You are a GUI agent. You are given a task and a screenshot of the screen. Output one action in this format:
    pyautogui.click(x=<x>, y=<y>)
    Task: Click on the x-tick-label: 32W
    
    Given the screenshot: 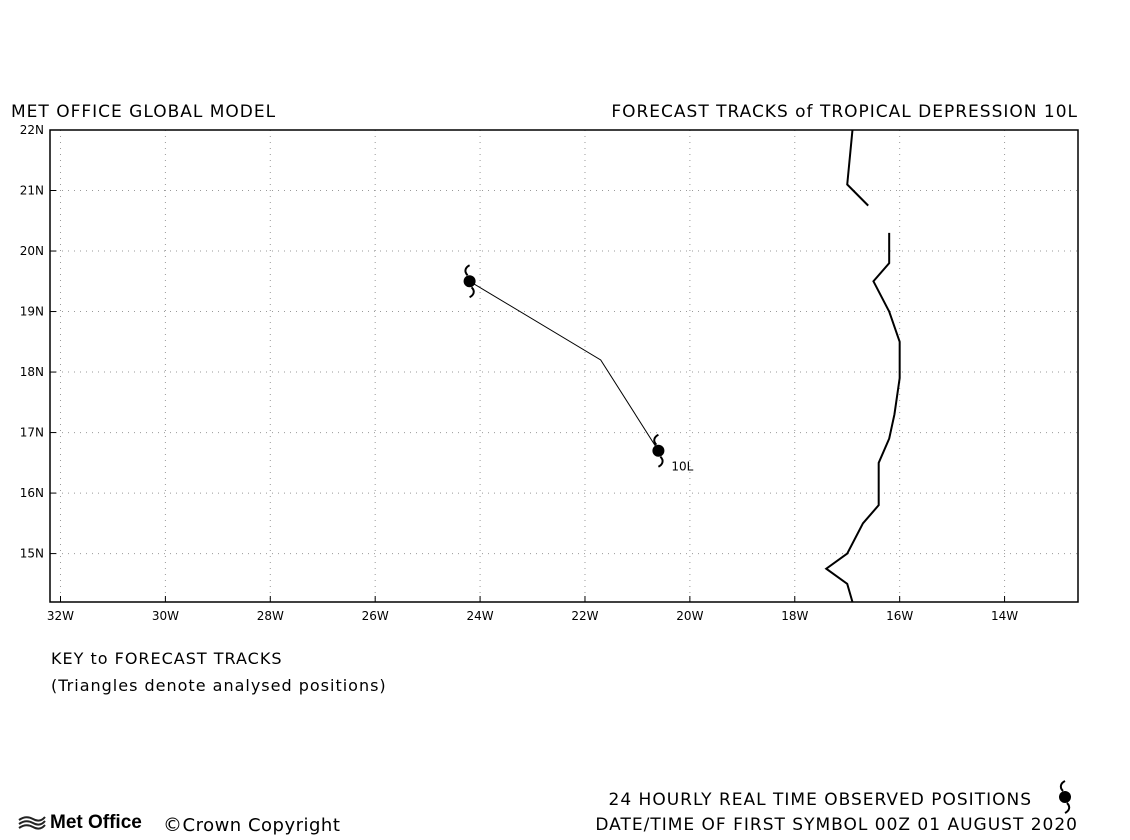 What is the action you would take?
    pyautogui.click(x=60, y=616)
    